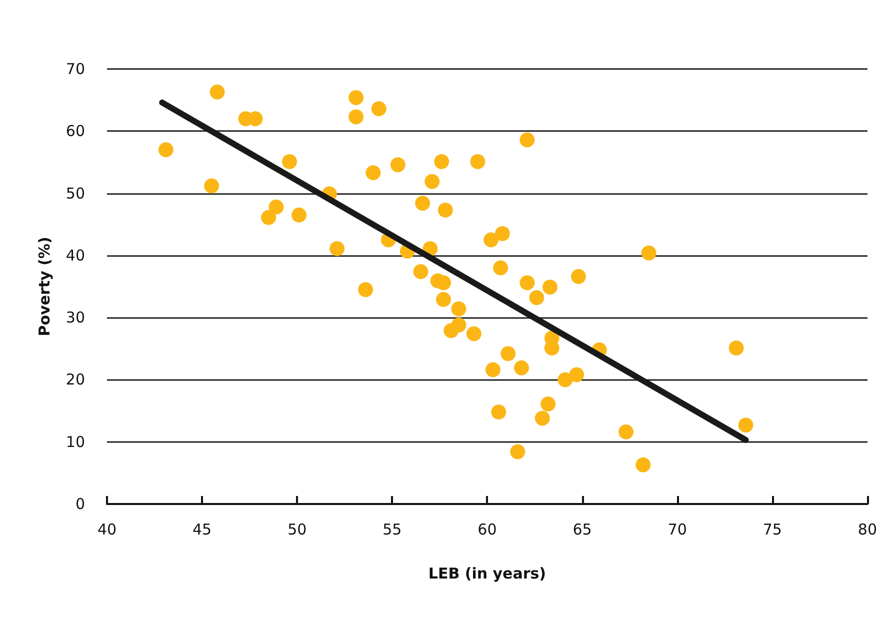 This screenshot has height=633, width=880. I want to click on x-tick-label: 40, so click(107, 529).